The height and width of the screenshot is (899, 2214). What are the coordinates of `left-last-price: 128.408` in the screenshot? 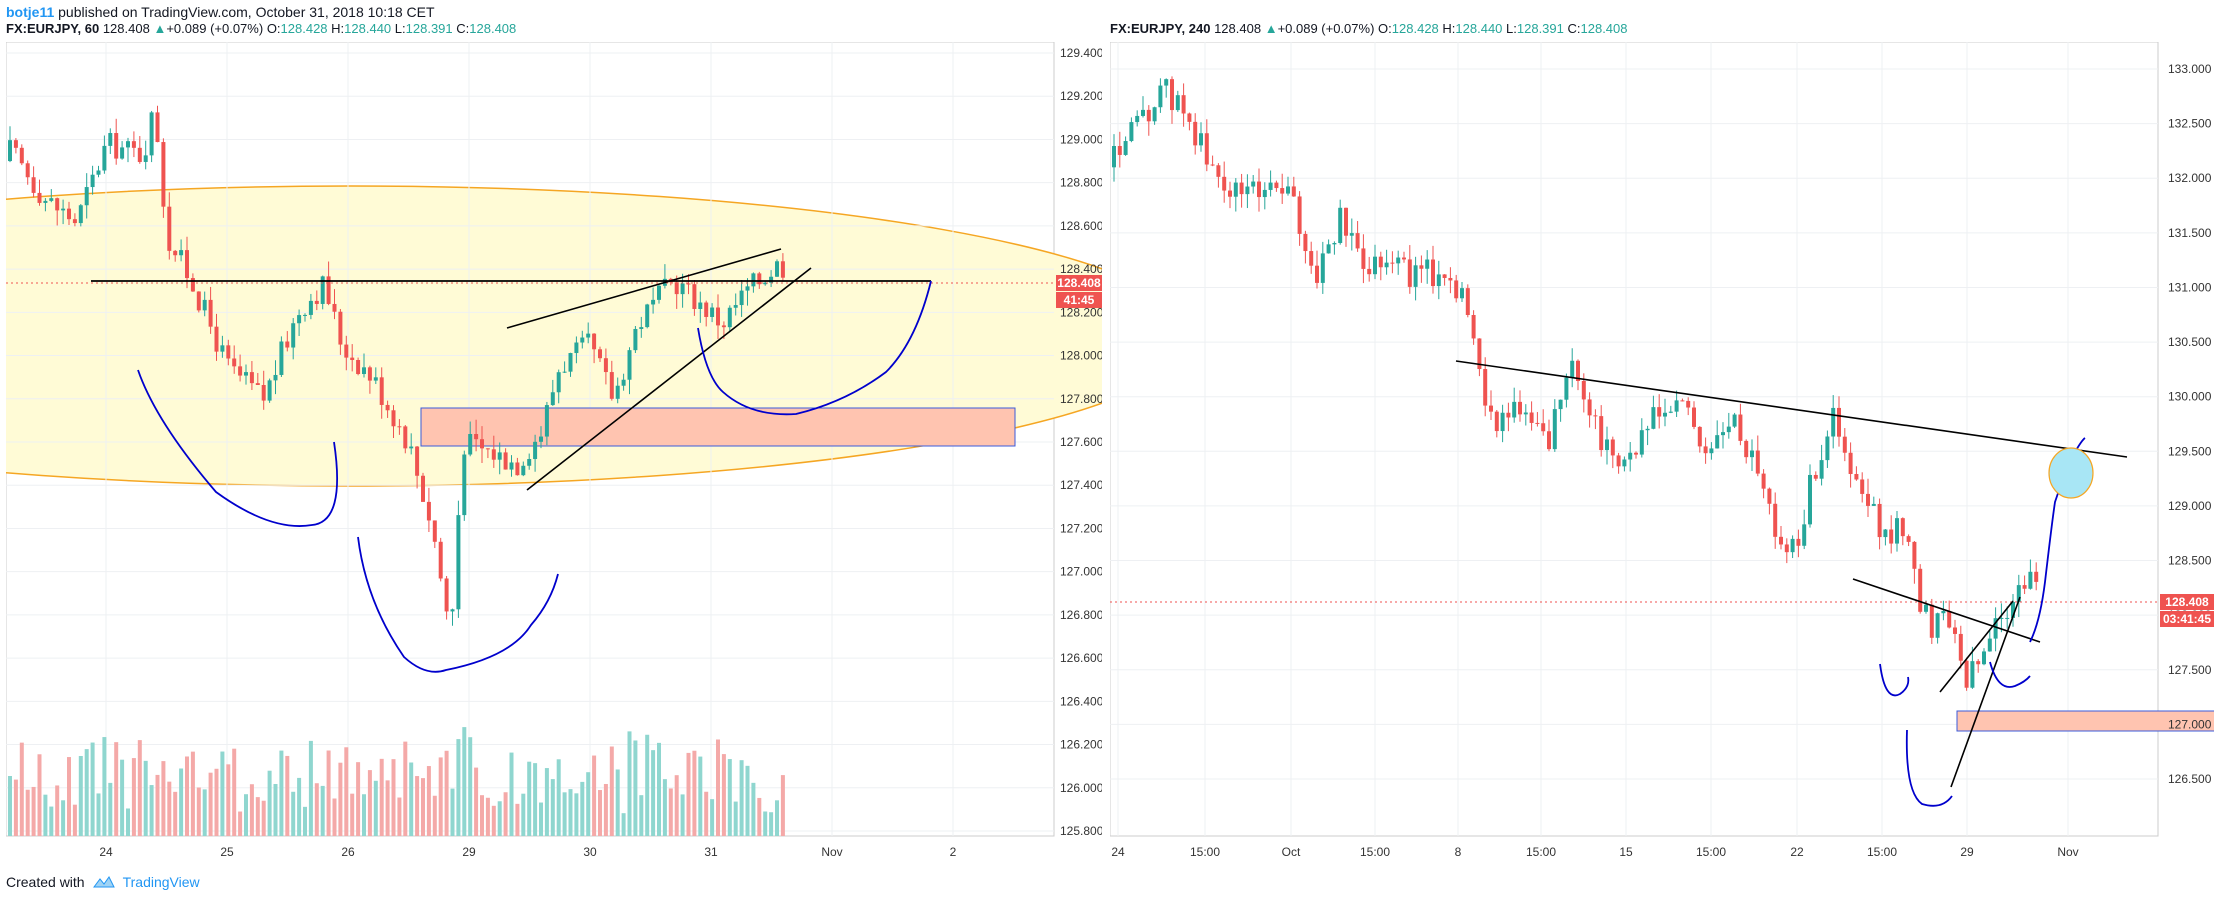 It's located at (126, 28).